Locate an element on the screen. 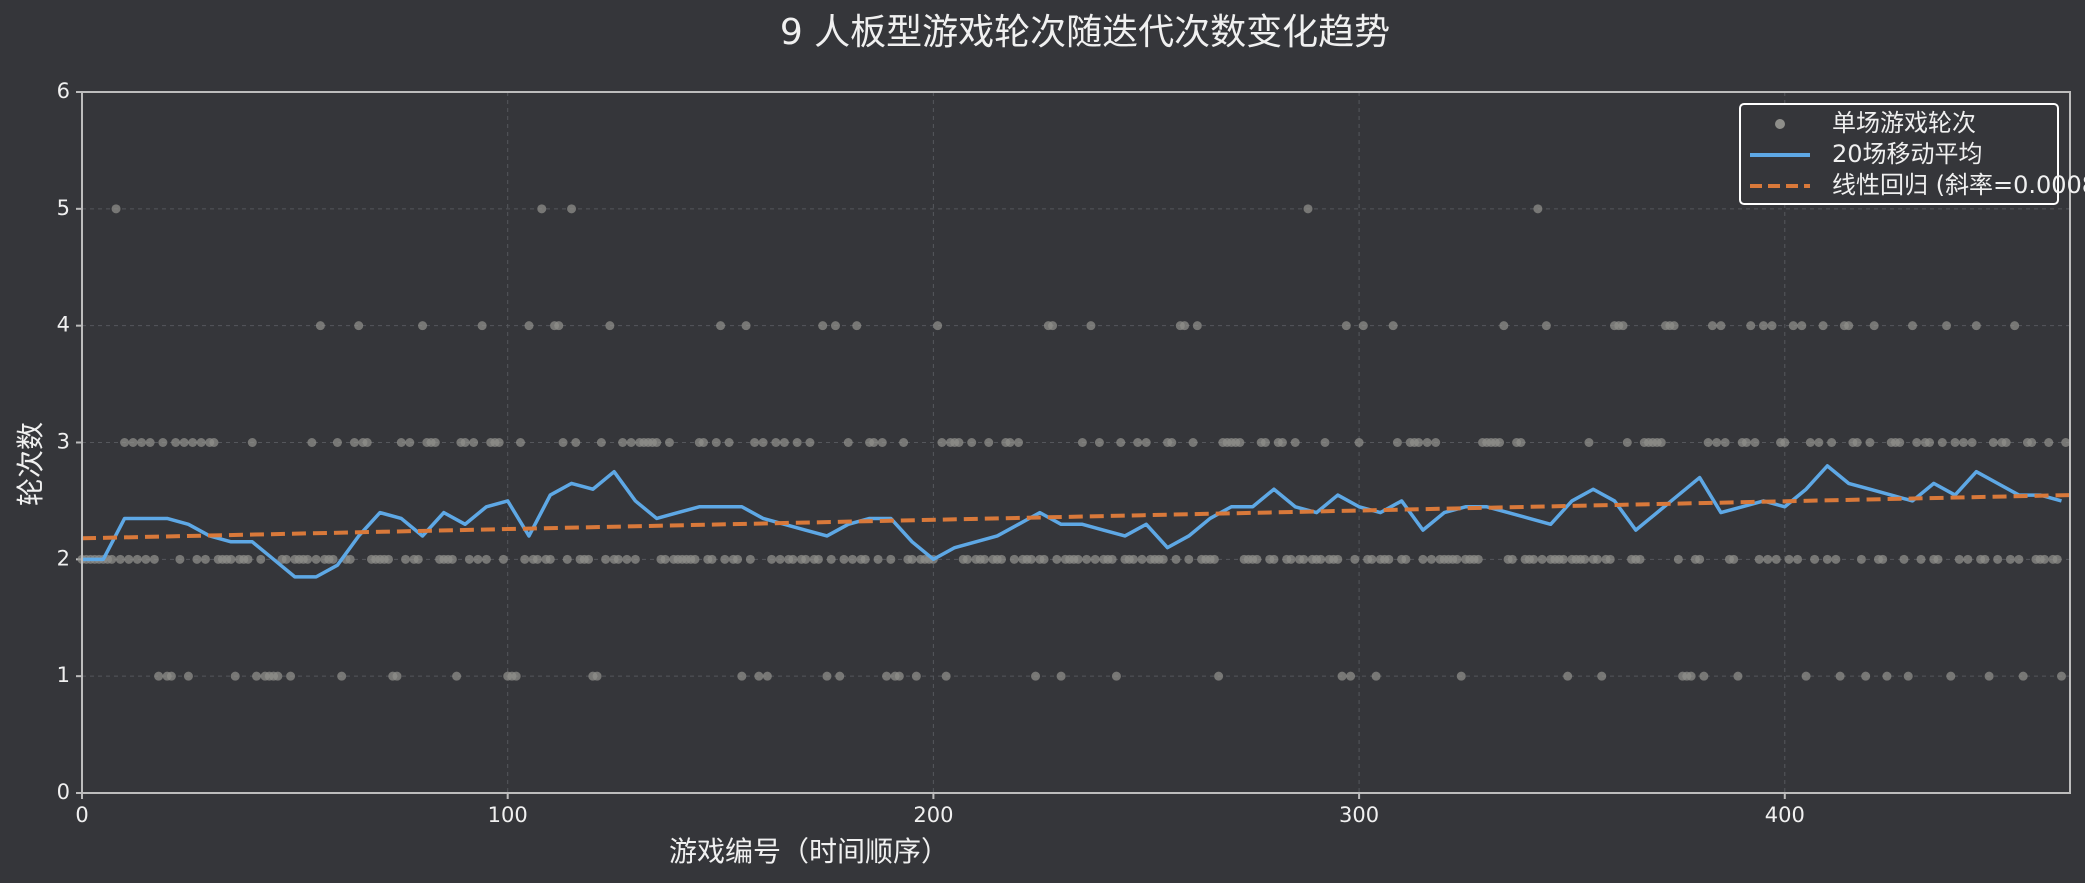  y-tick-label: 0 is located at coordinates (63, 792).